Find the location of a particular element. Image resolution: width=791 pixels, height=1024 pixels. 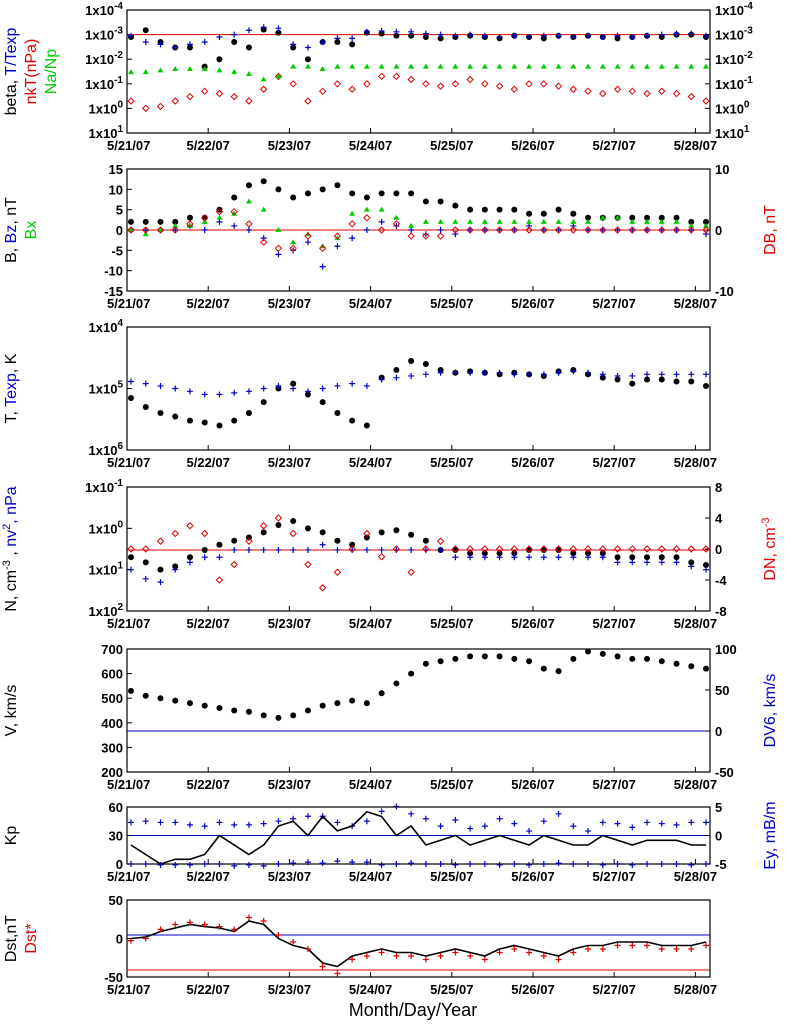

x-tick-label: 5/23/07 is located at coordinates (289, 623).